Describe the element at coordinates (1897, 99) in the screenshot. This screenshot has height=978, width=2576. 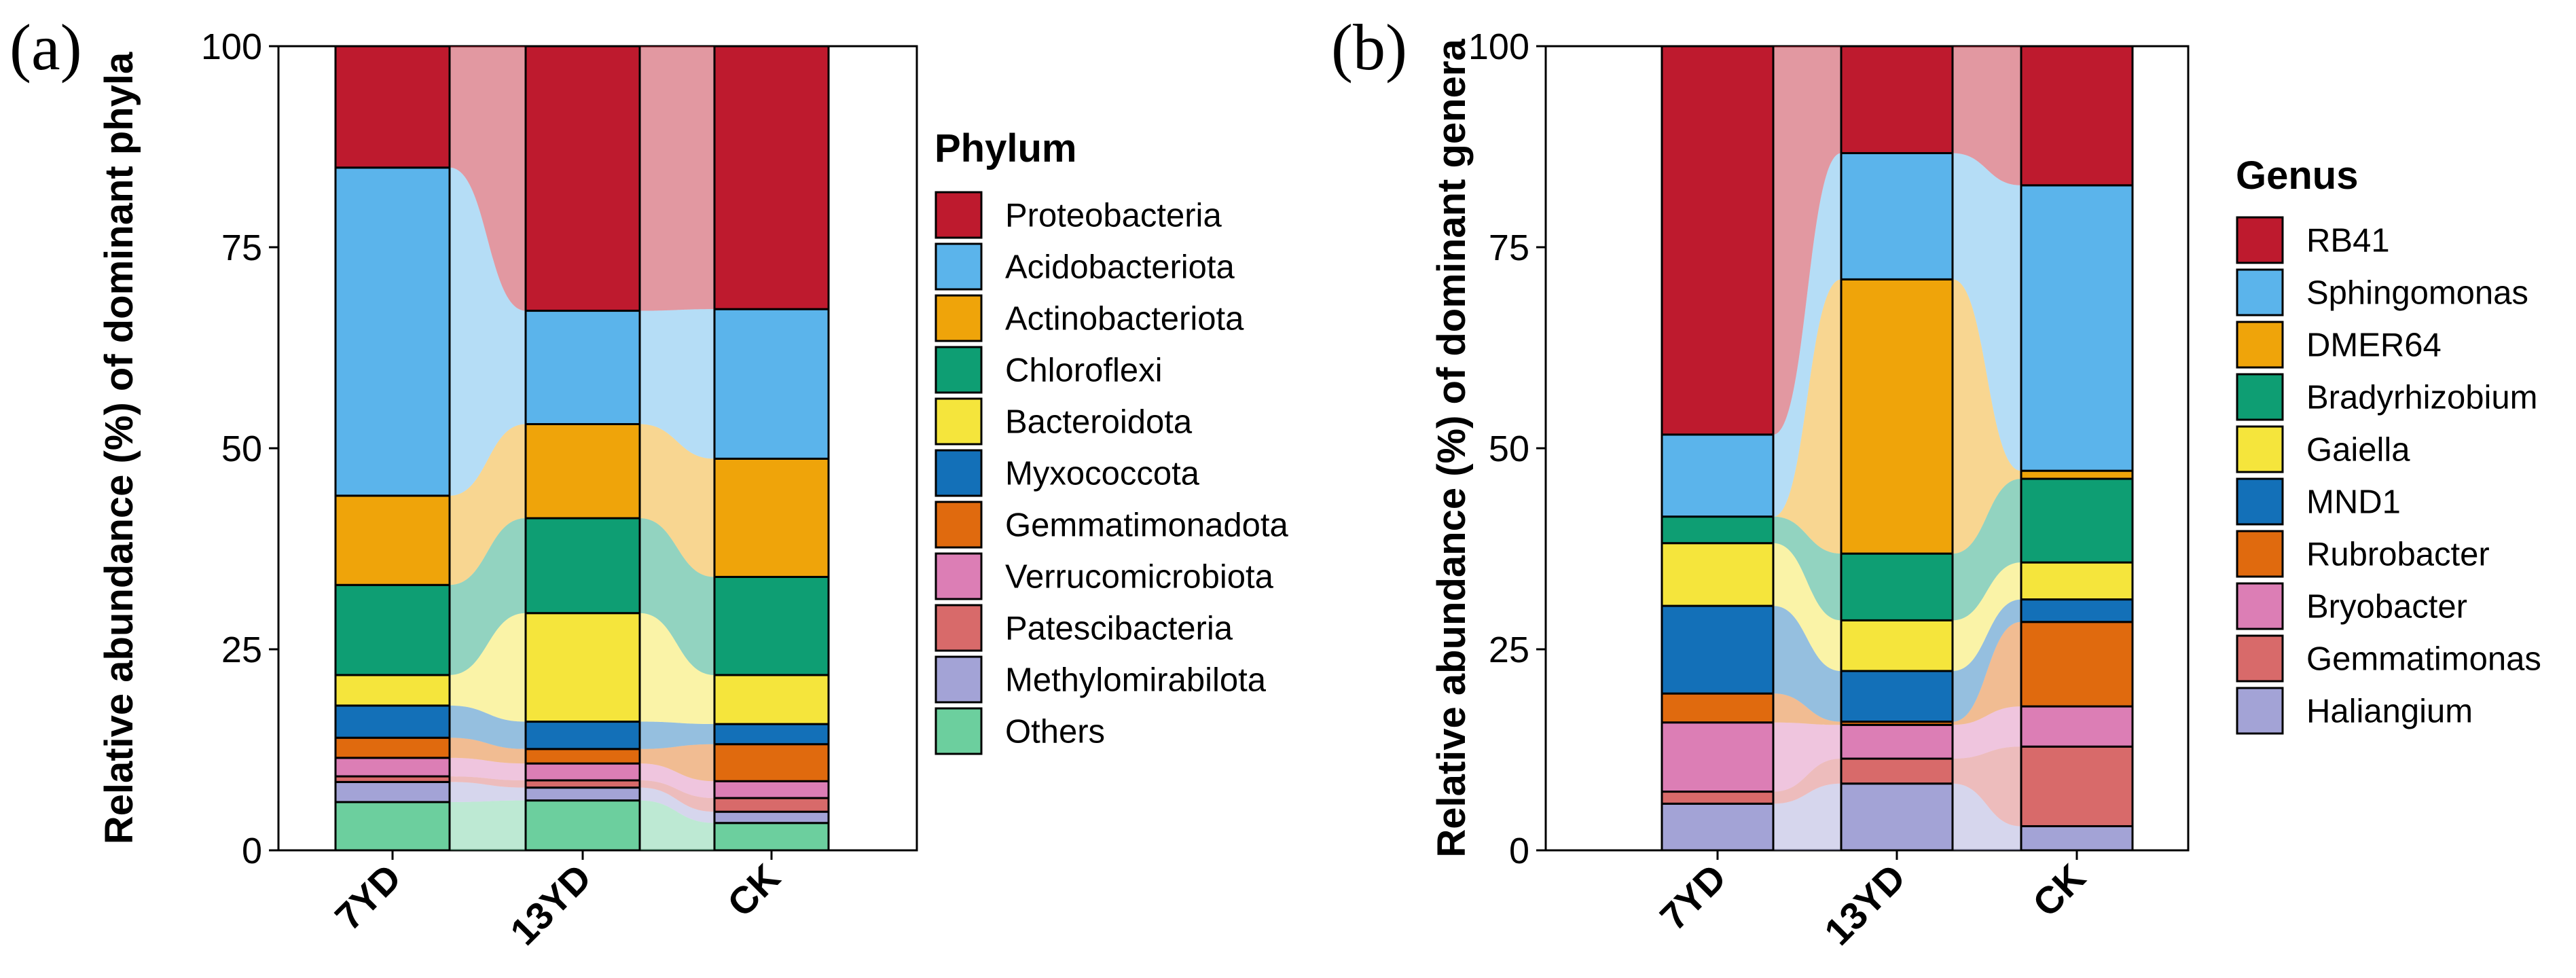
I see `bar-segment-rb41-13yd` at that location.